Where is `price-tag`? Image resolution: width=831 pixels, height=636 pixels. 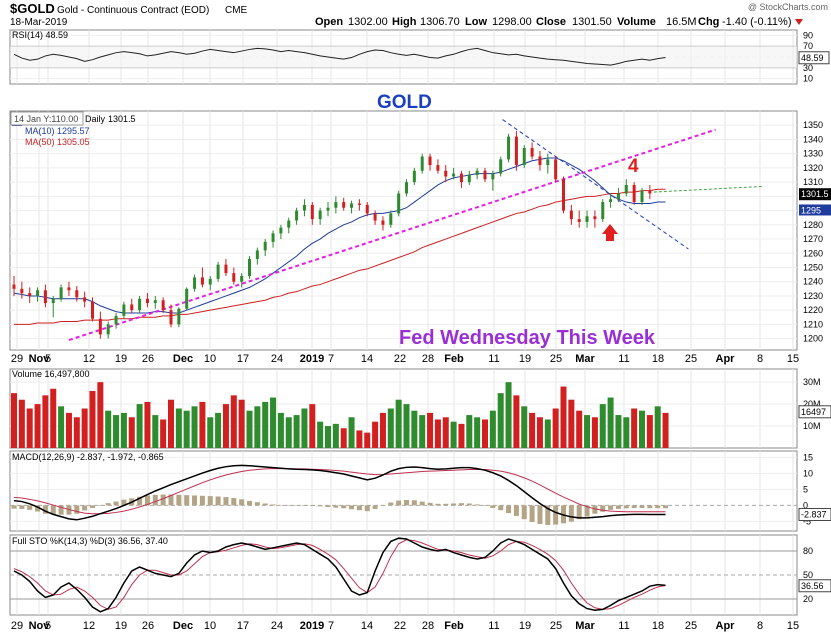
price-tag is located at coordinates (815, 194).